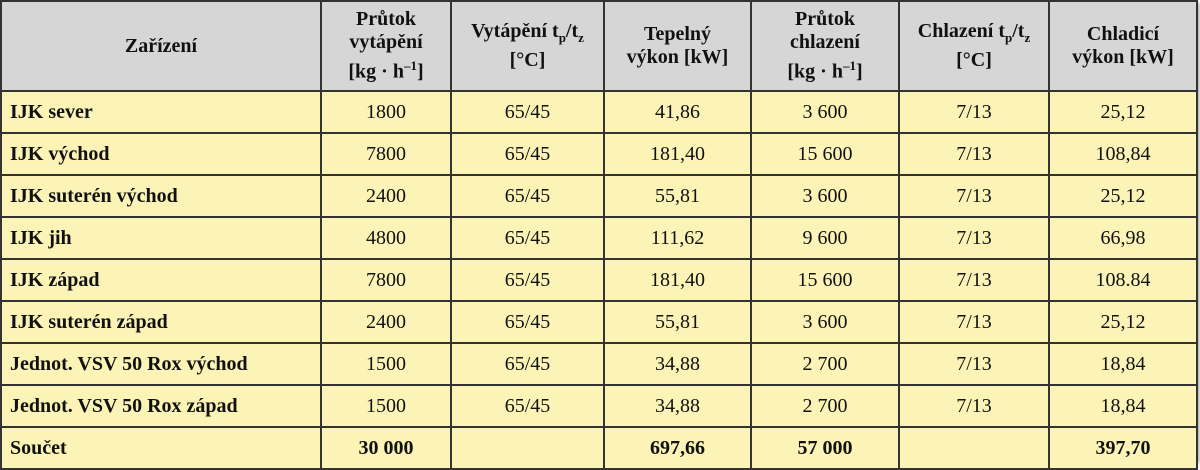 The image size is (1200, 470). What do you see at coordinates (1123, 34) in the screenshot?
I see `header-text: Chladicí` at bounding box center [1123, 34].